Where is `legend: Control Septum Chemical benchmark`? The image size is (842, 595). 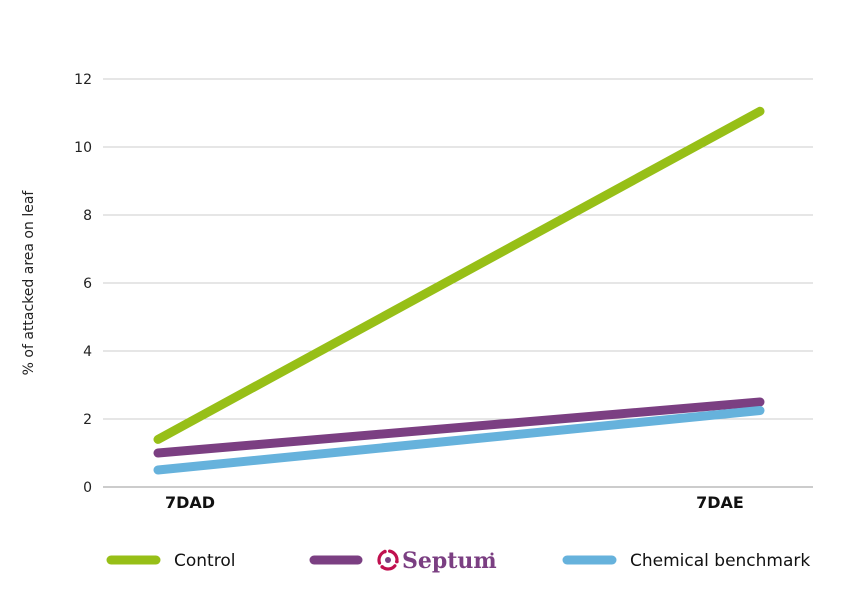 legend: Control Septum Chemical benchmark is located at coordinates (458, 561).